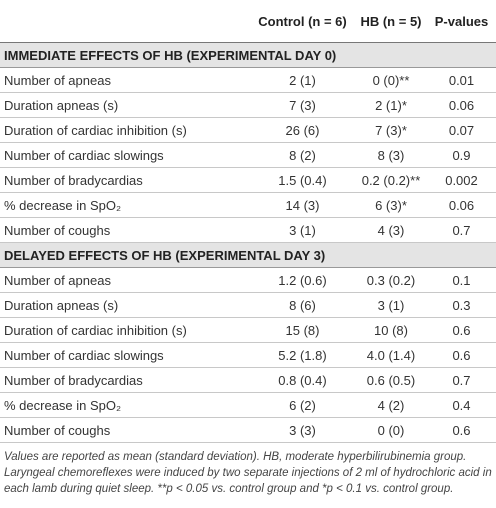  Describe the element at coordinates (391, 80) in the screenshot. I see `cell: 0 (0)**` at that location.